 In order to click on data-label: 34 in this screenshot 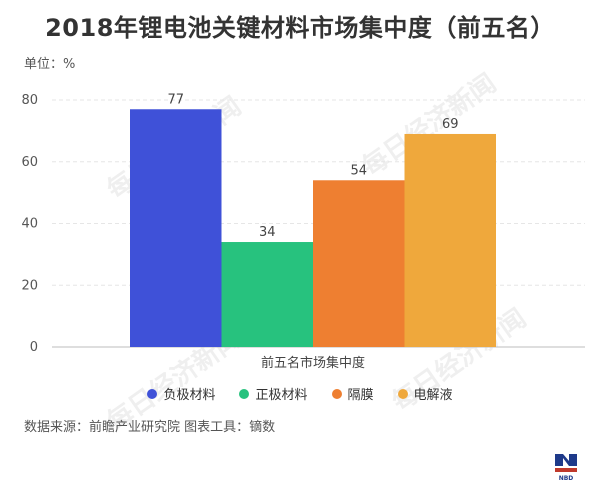, I will do `click(267, 232)`.